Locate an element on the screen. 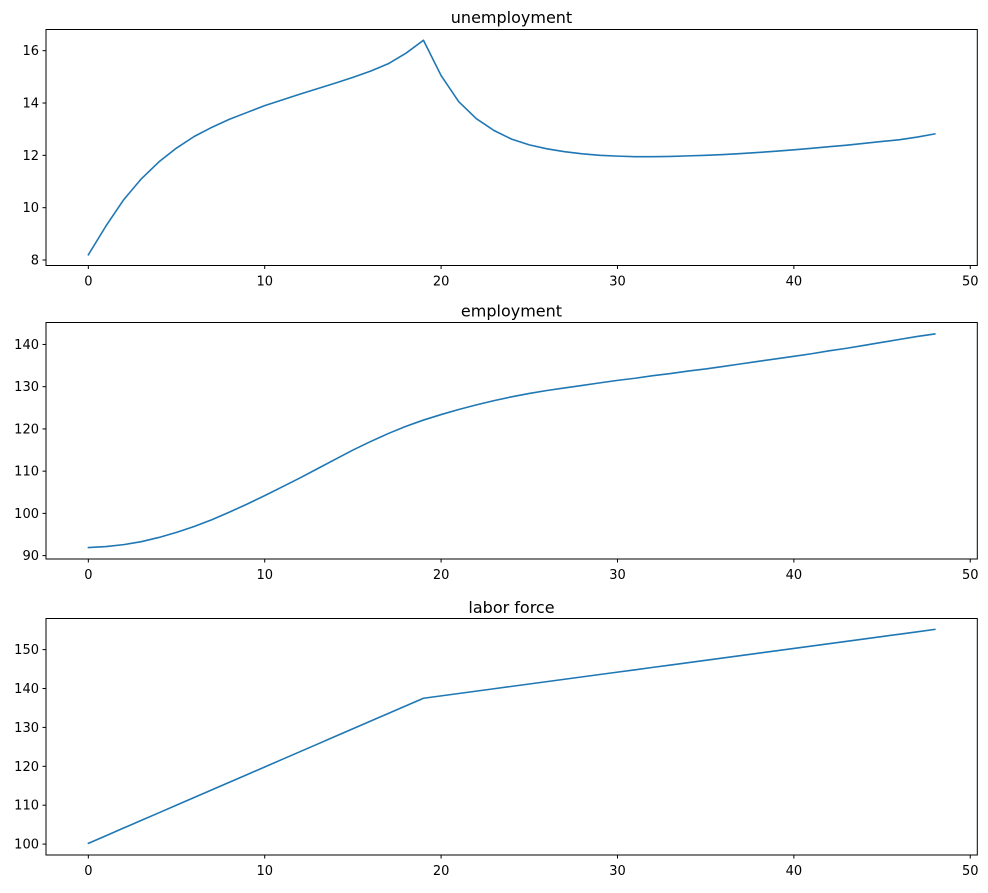 Image resolution: width=988 pixels, height=893 pixels. y-tick-label: 16 is located at coordinates (30, 51).